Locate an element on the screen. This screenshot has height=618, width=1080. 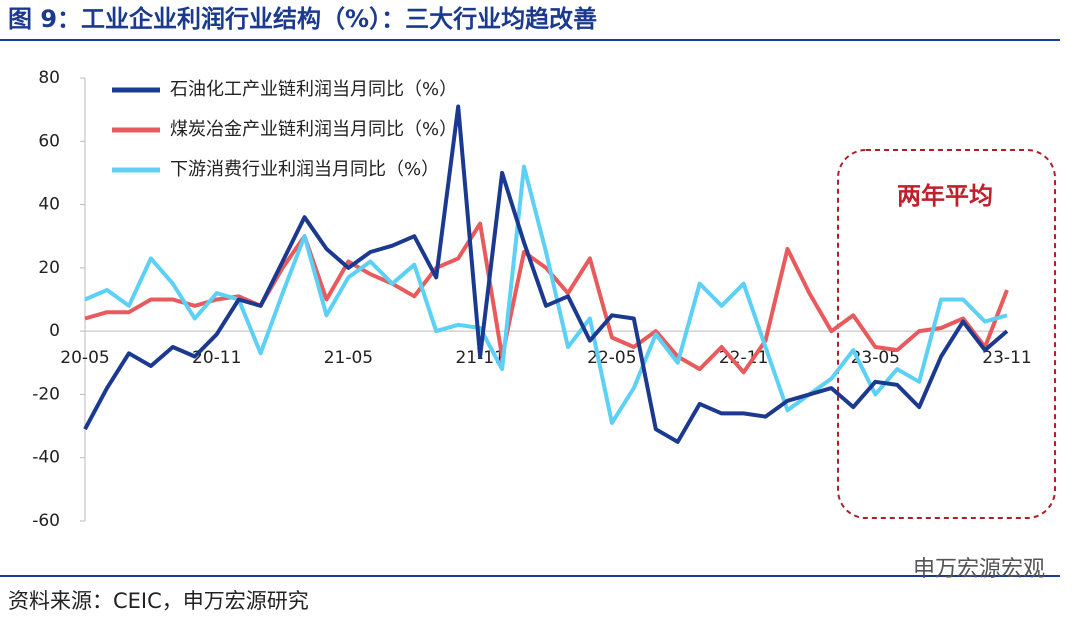
y-tick-label: 60 is located at coordinates (49, 141).